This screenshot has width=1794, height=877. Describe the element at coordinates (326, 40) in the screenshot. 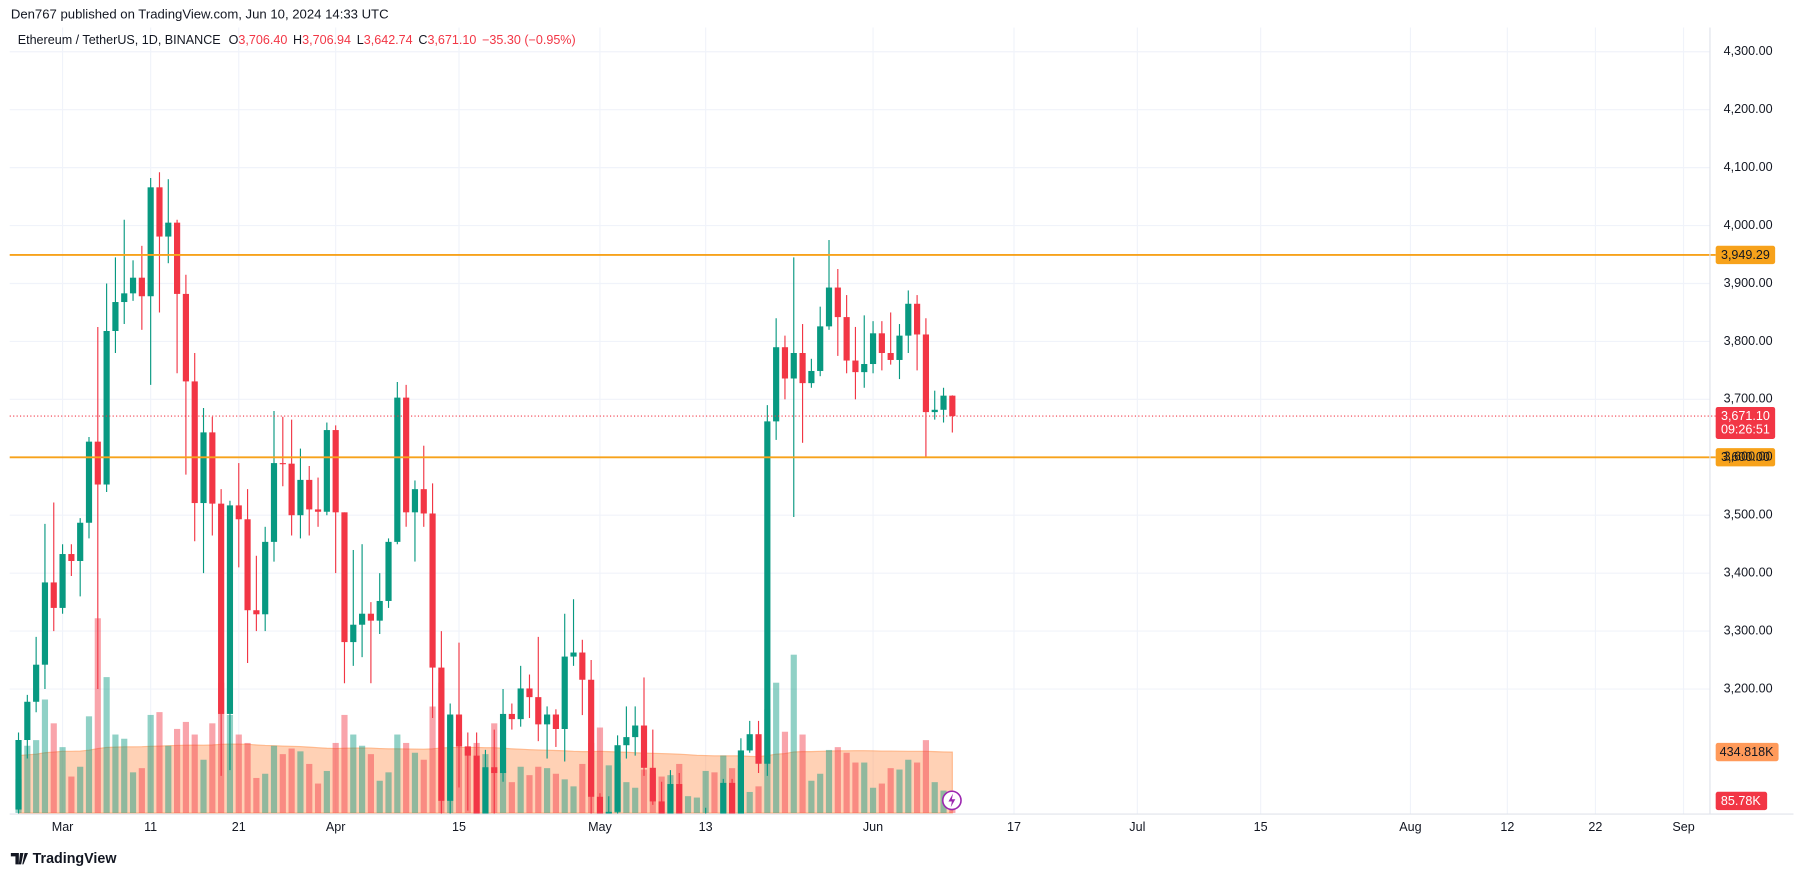

I see `ohlc-value: 3,706.94` at that location.